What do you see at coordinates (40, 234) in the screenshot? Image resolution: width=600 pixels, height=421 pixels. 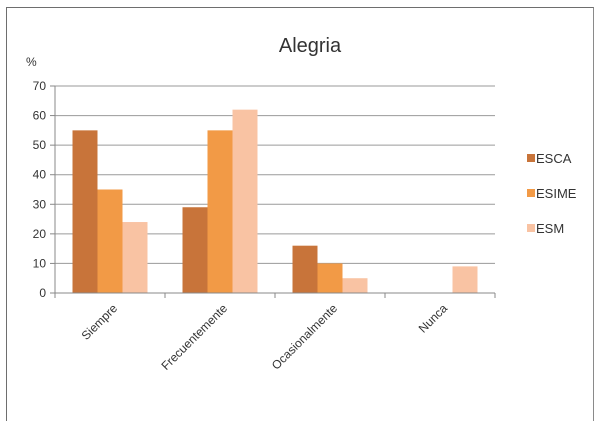 I see `y-tick-label: 20` at bounding box center [40, 234].